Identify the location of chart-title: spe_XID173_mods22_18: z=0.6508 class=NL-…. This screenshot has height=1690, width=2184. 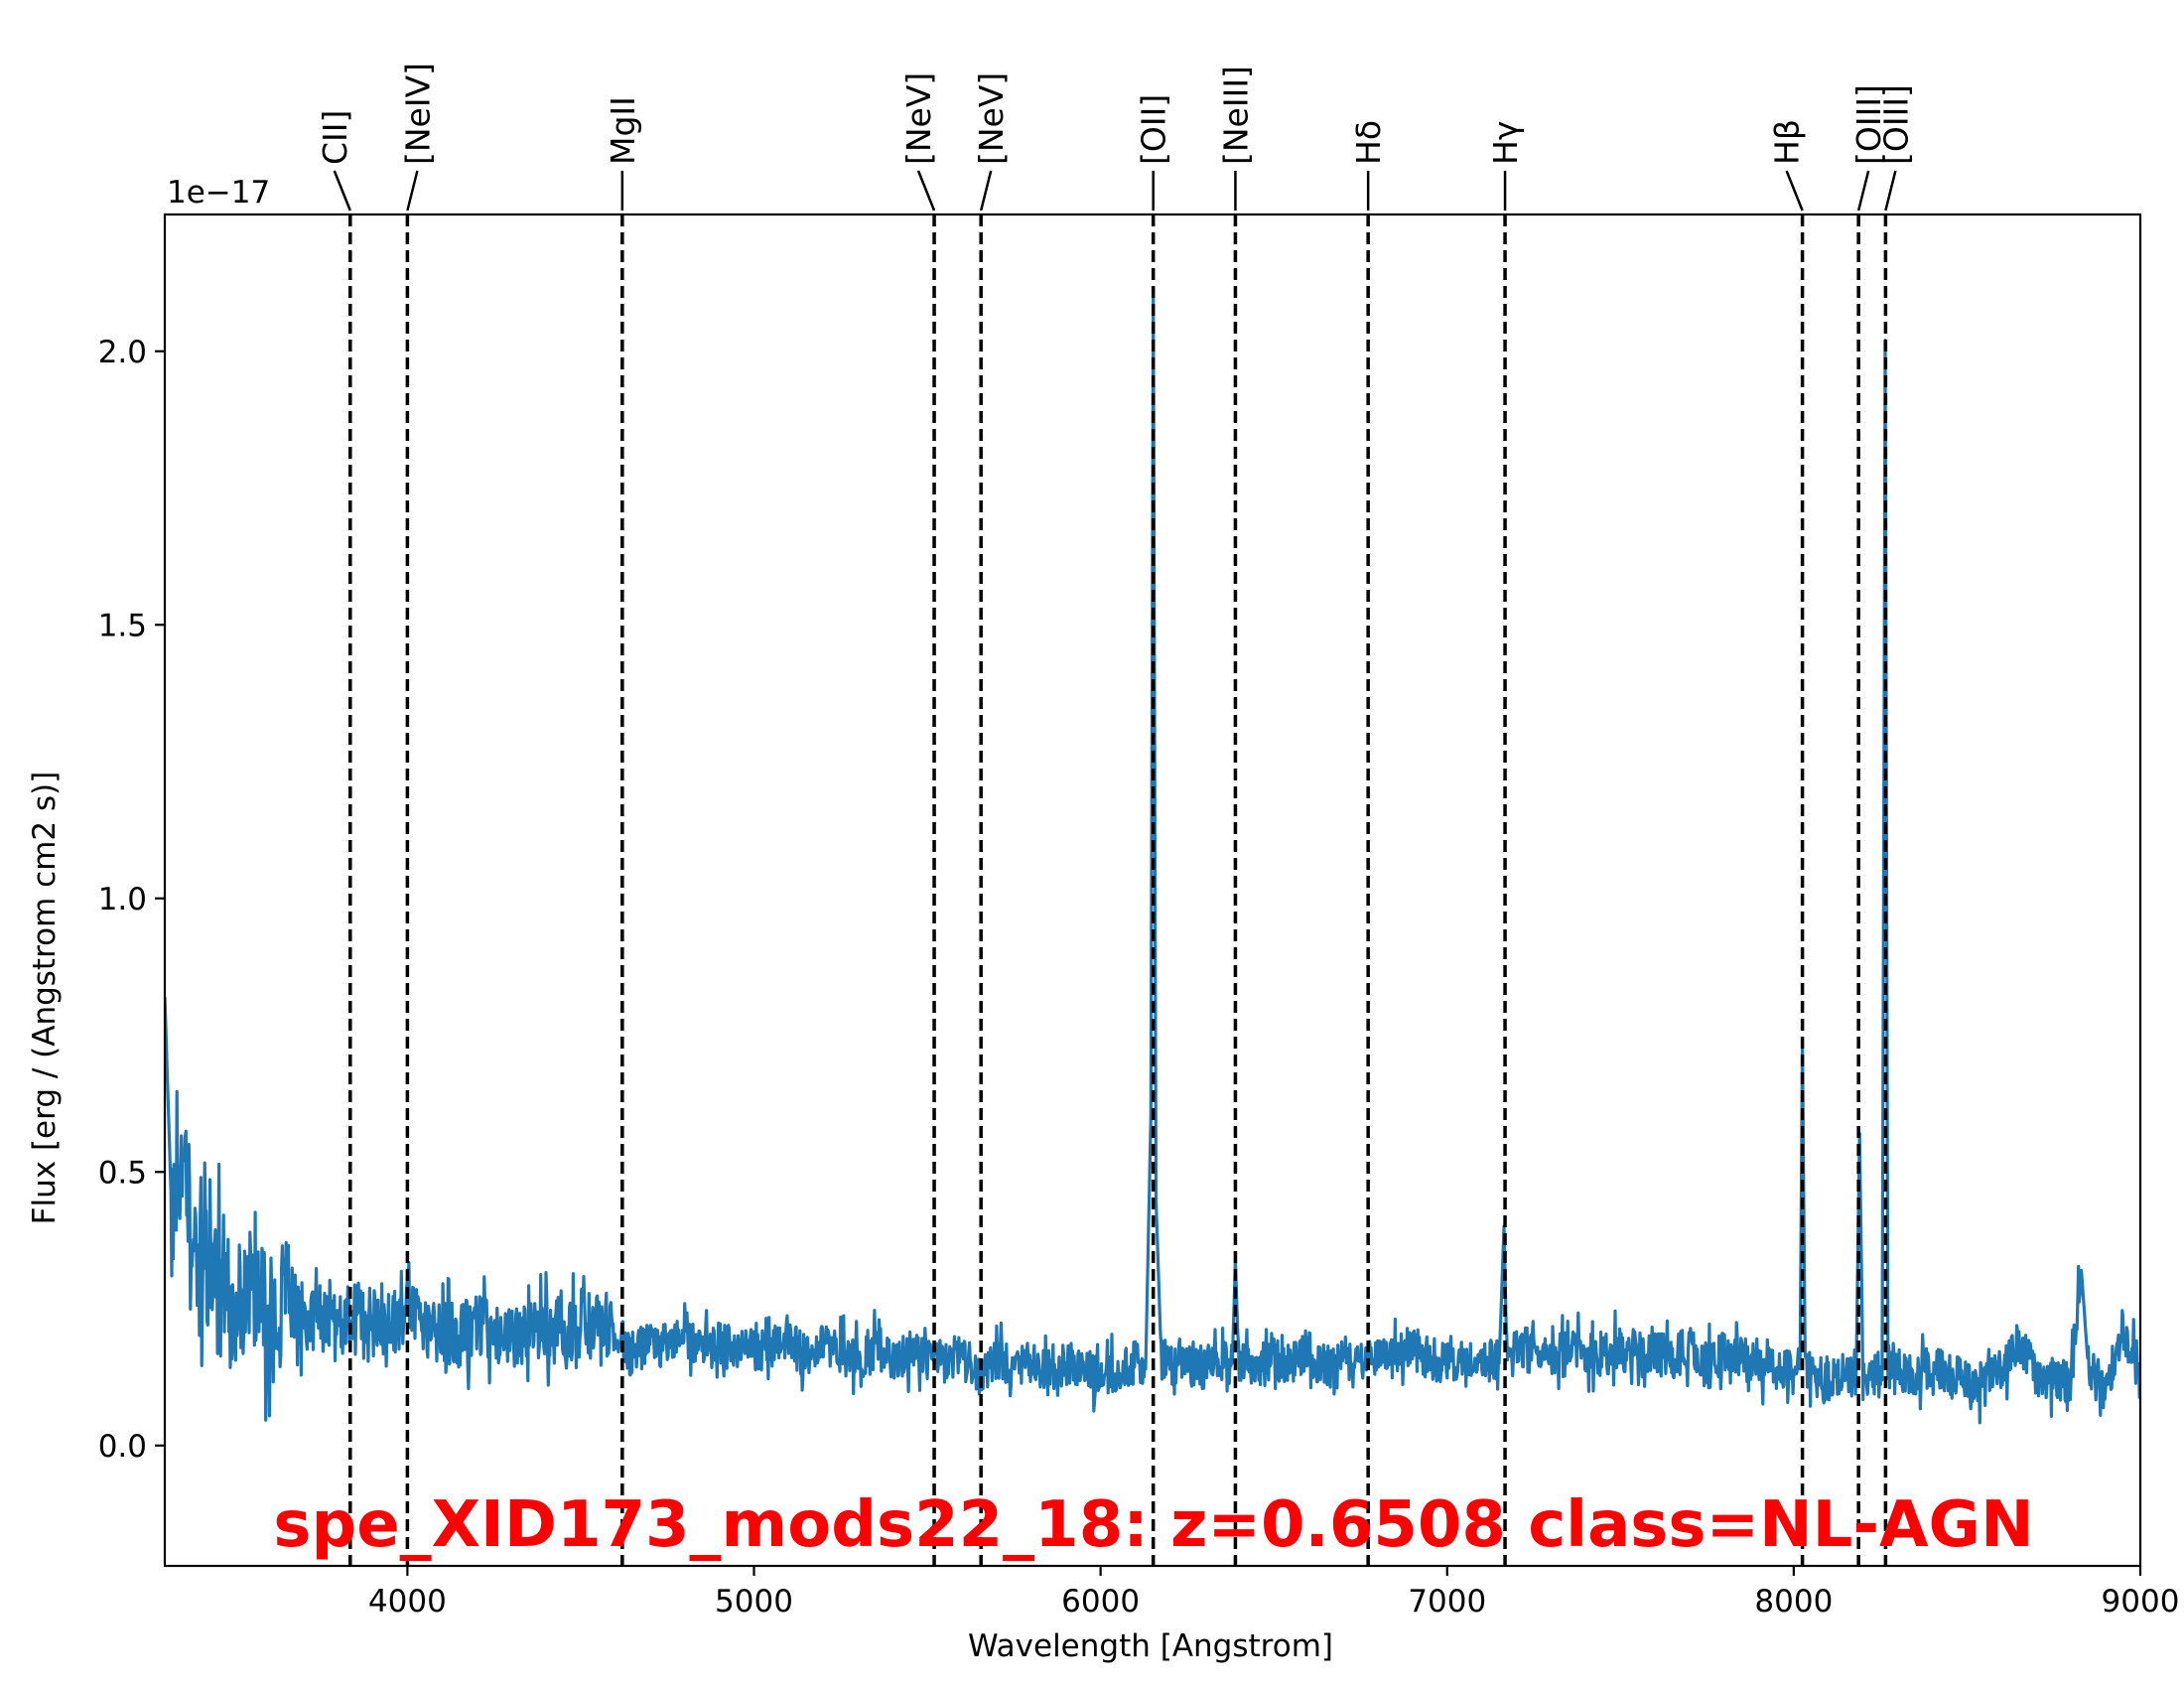
(1153, 1525).